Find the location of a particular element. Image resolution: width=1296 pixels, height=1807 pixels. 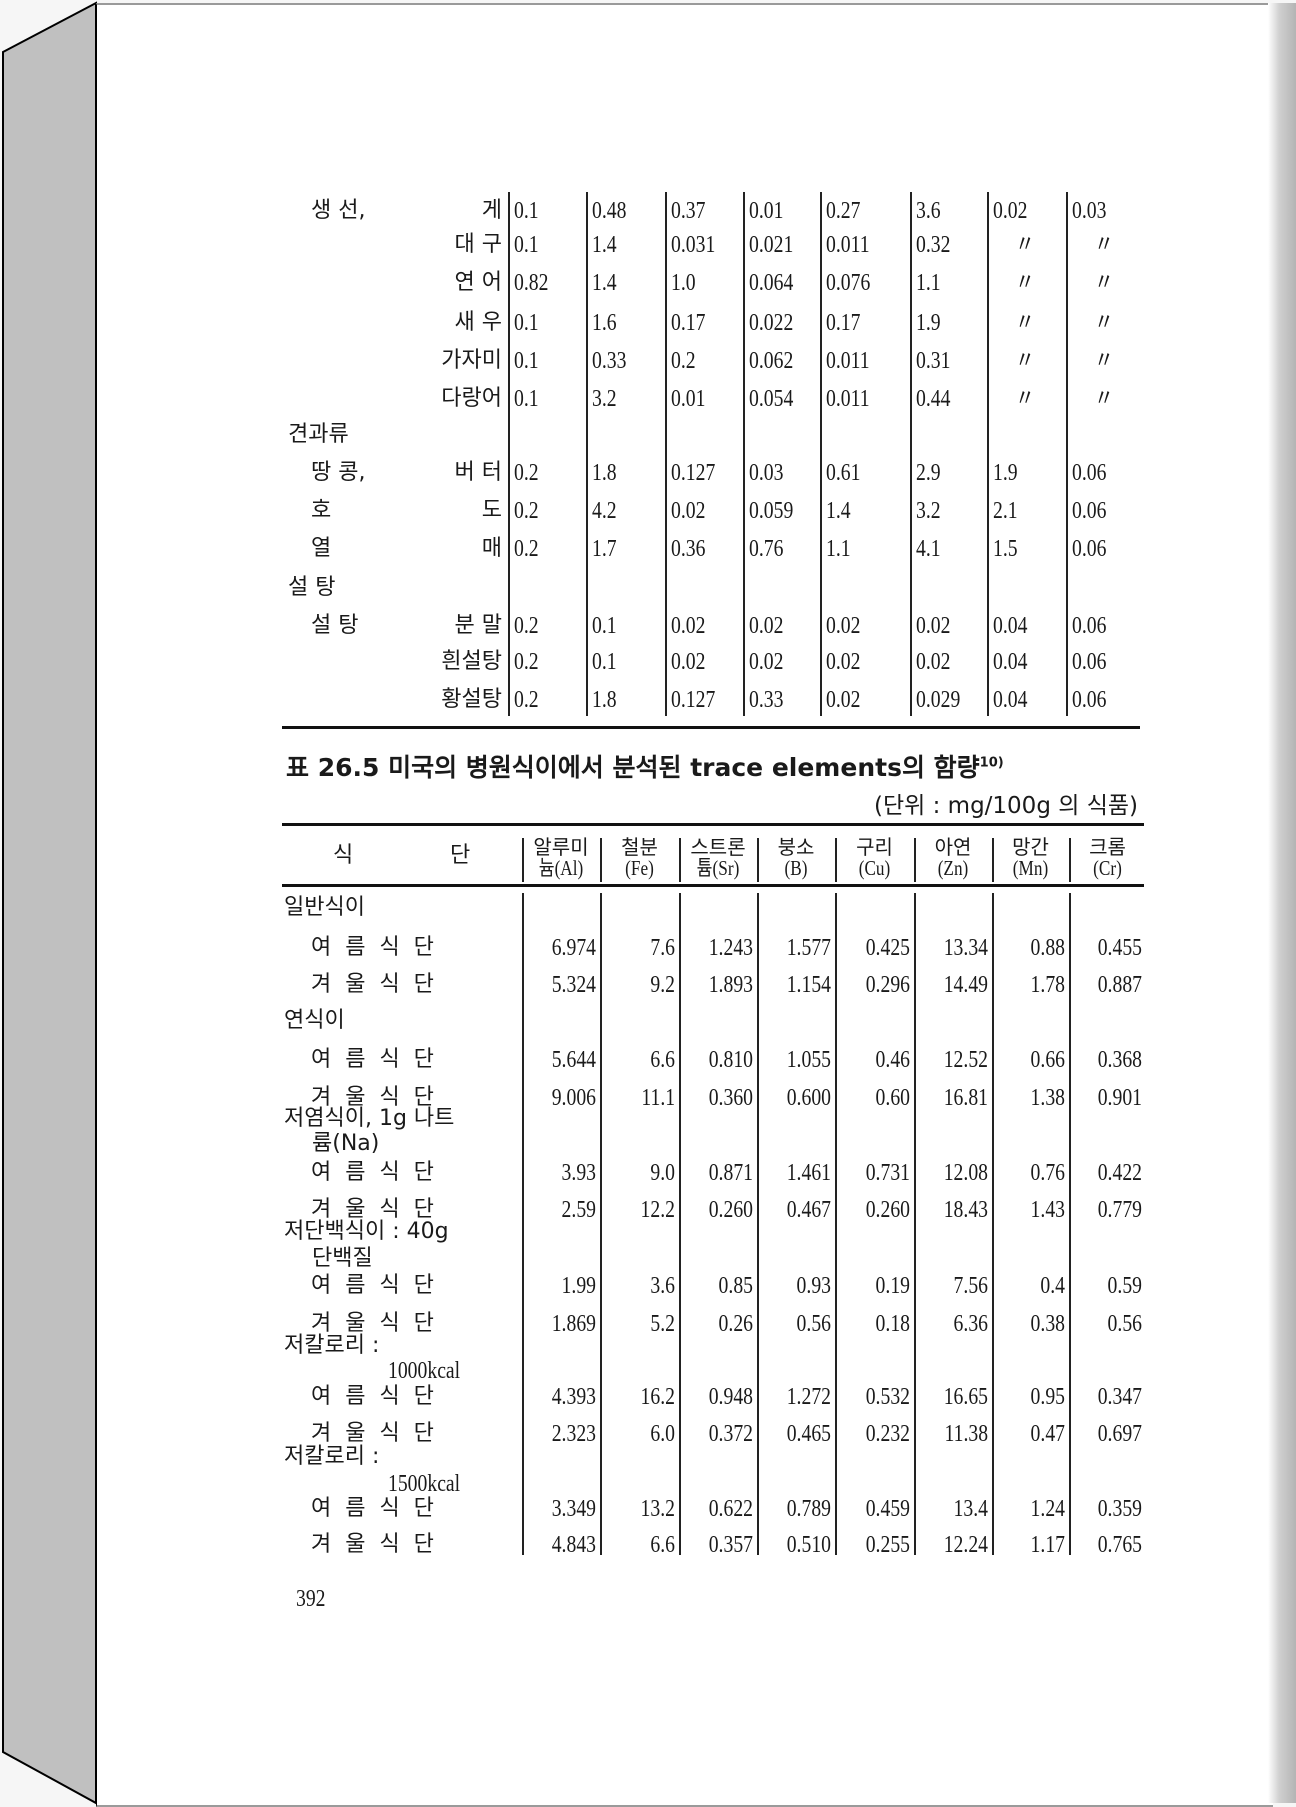

column-header-3-line2: (B) is located at coordinates (796, 868).